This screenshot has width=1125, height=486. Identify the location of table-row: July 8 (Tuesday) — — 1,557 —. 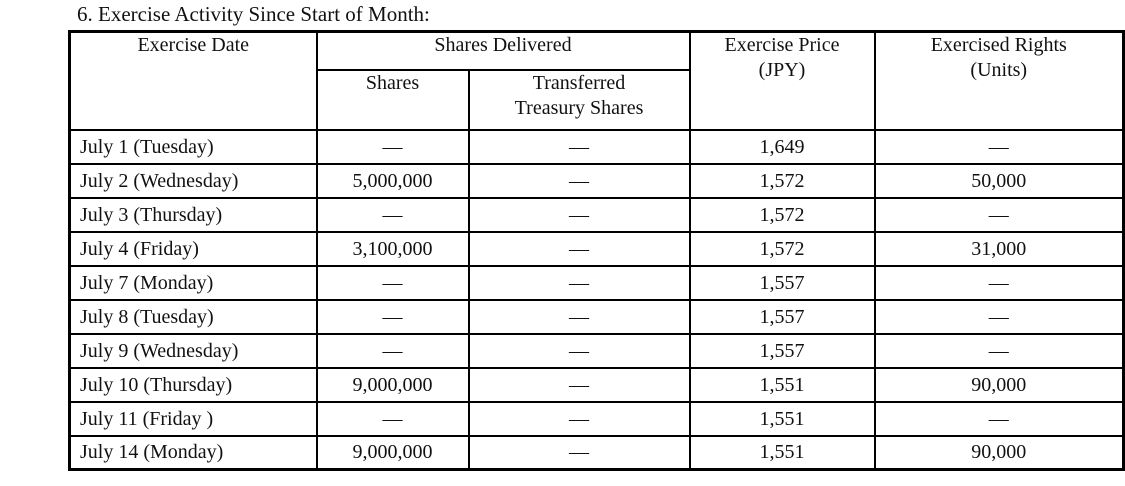
(596, 316).